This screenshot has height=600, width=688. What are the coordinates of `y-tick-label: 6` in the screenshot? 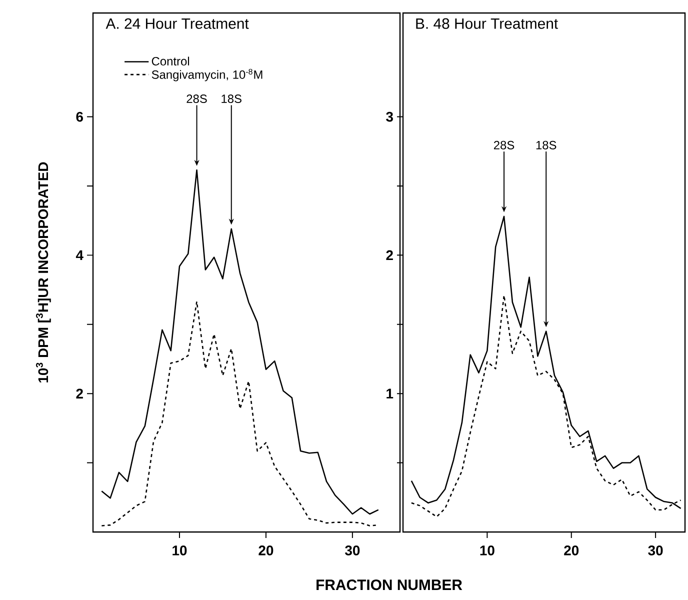 It's located at (79, 117).